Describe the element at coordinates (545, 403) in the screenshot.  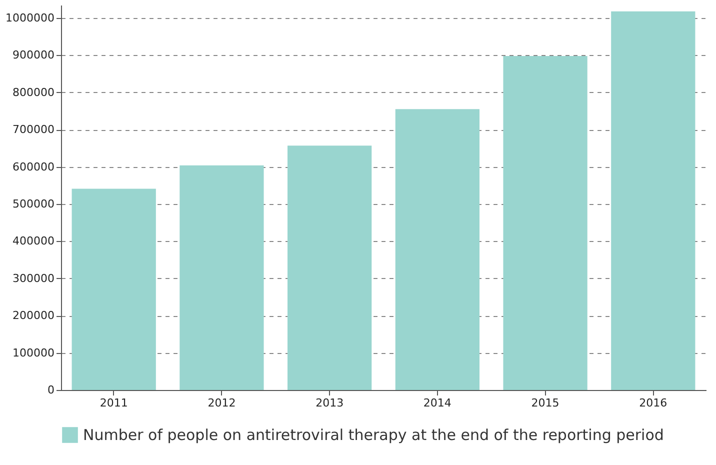
I see `x-tick-label: 2015` at that location.